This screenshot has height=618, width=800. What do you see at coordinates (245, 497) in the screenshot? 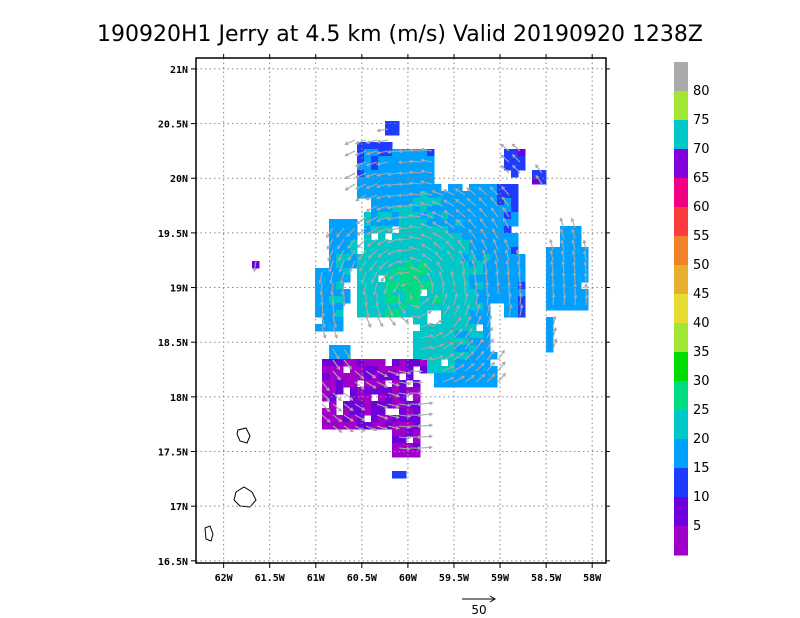
I see `island-guadeloupe` at bounding box center [245, 497].